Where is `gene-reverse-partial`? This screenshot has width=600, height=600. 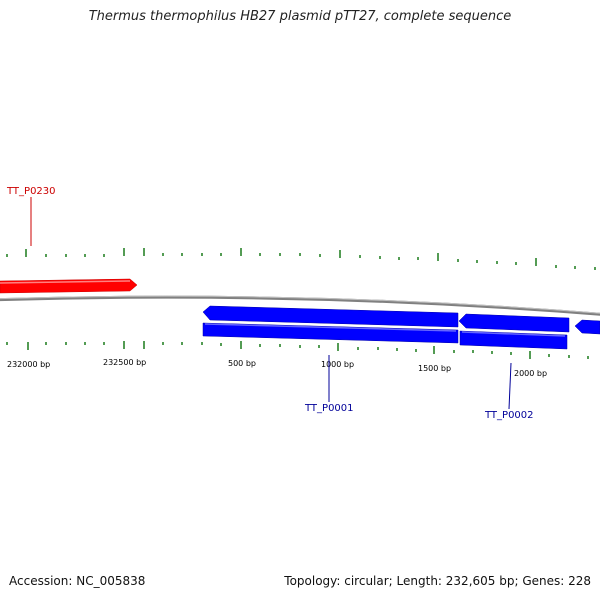
gene-reverse-partial is located at coordinates (587, 327).